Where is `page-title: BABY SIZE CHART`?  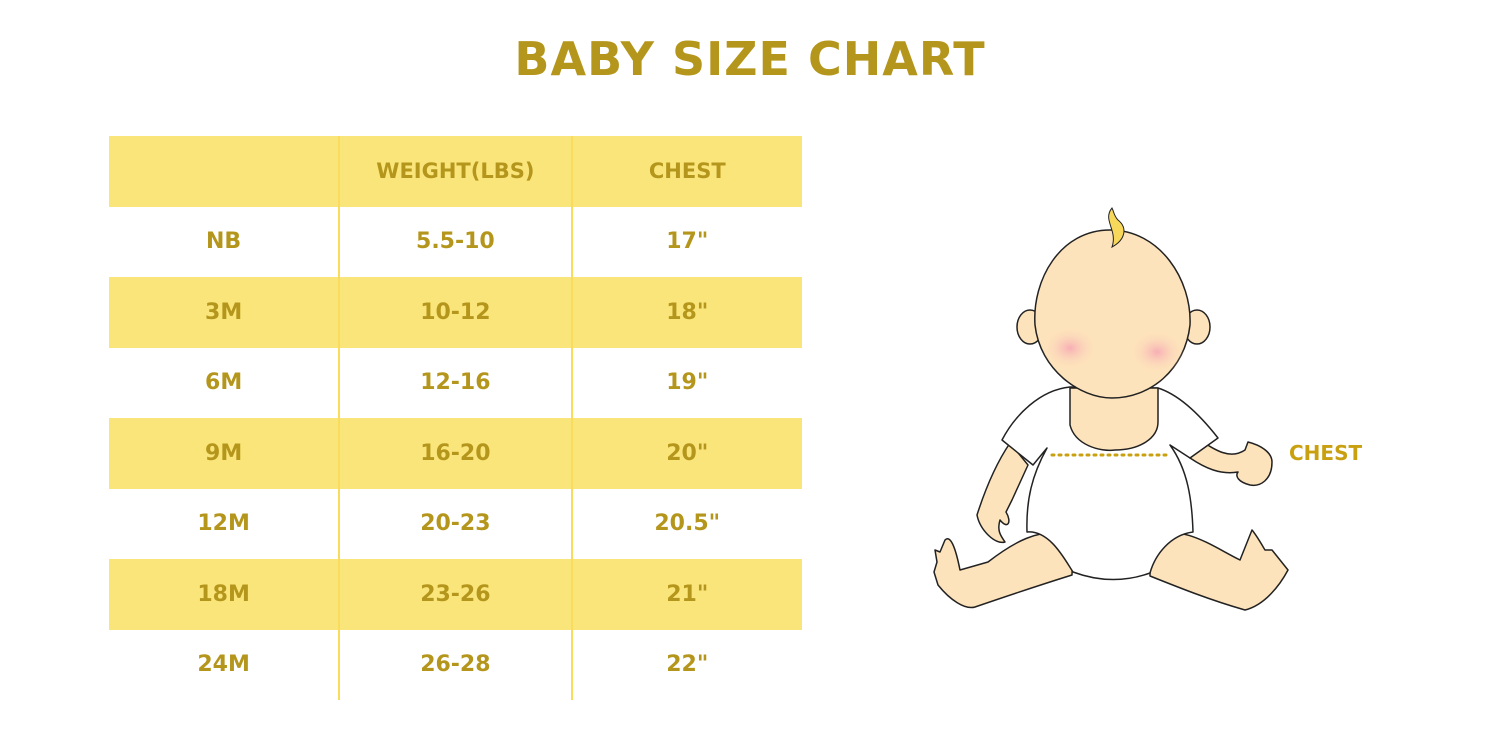 page-title: BABY SIZE CHART is located at coordinates (750, 59).